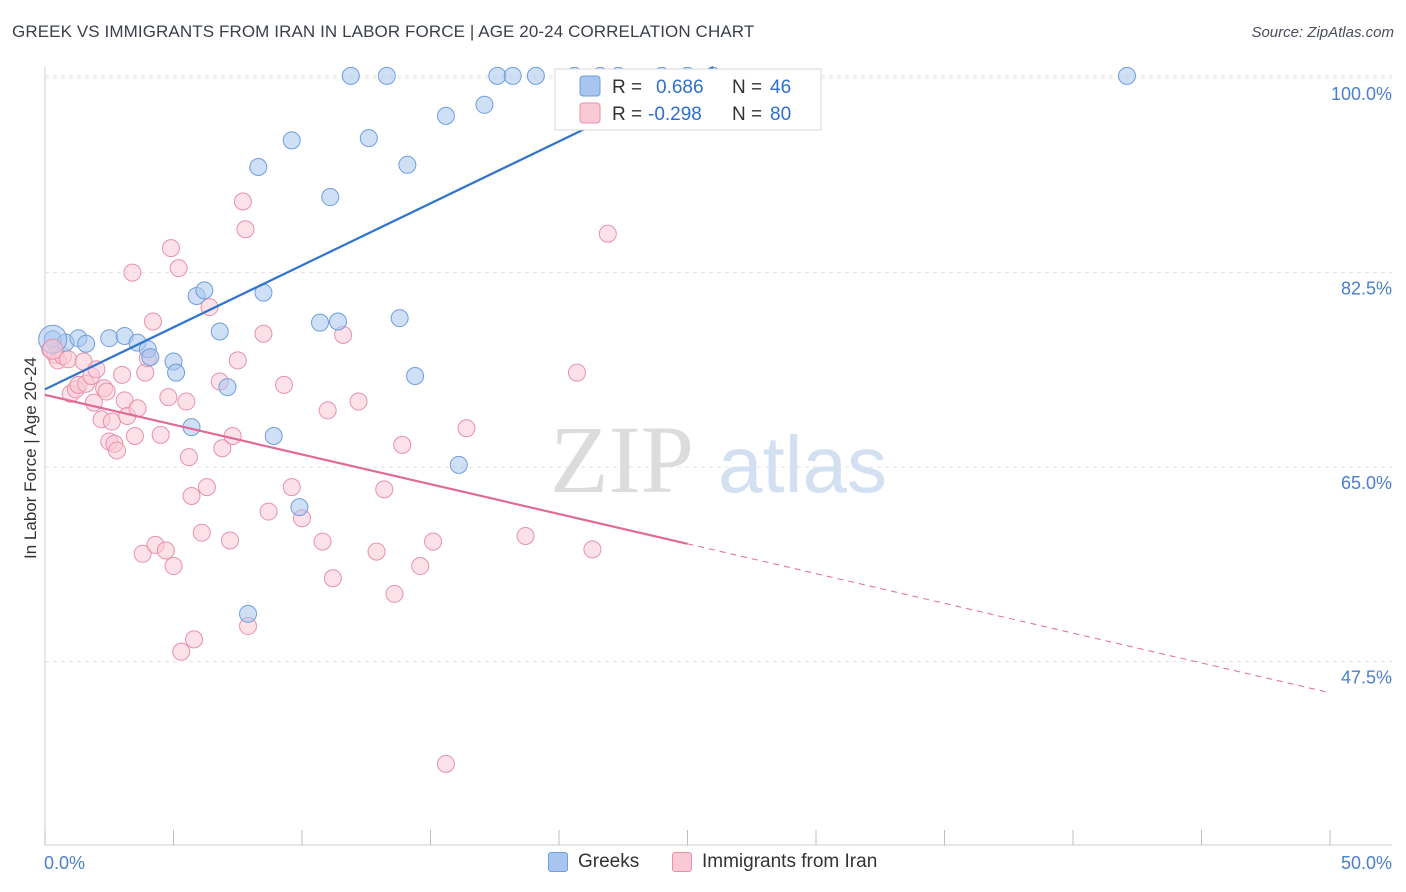  Describe the element at coordinates (609, 861) in the screenshot. I see `greeks-legend-label: Greeks` at that location.